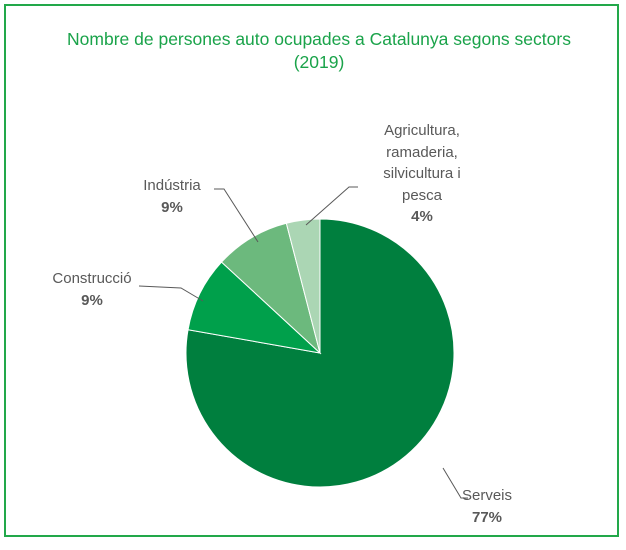  I want to click on value-label: 4%, so click(422, 216).